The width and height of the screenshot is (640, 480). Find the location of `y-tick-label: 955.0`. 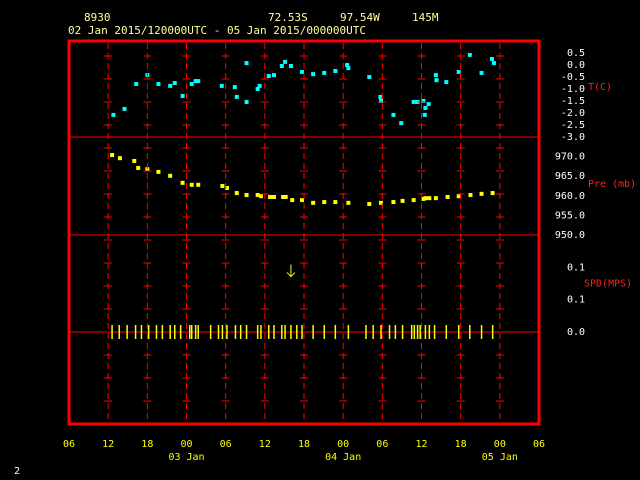

y-tick-label: 955.0 is located at coordinates (570, 215).